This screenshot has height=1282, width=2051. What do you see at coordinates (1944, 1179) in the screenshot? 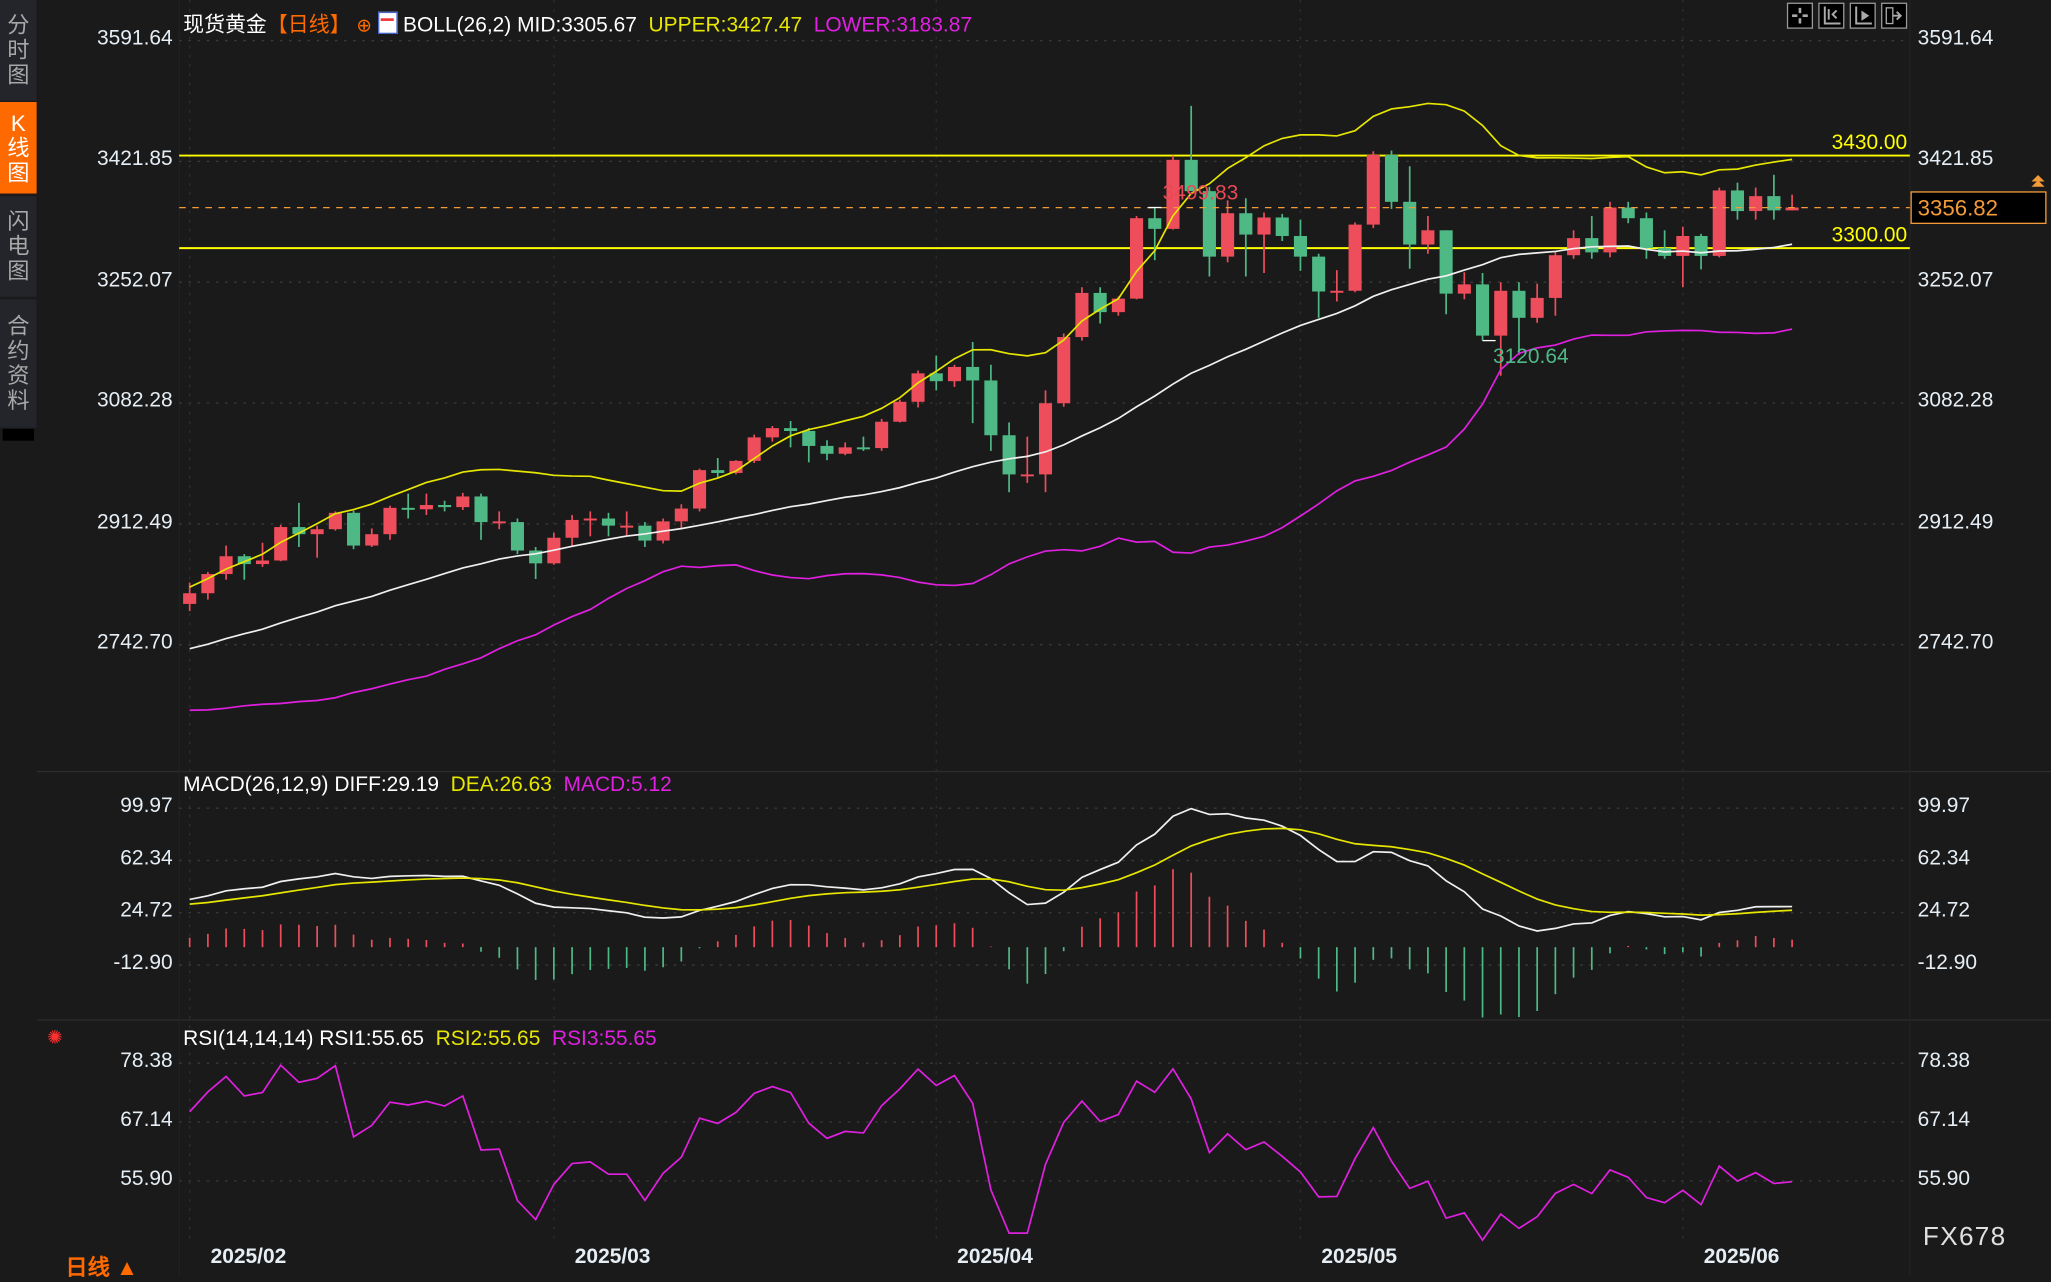
I see `rsi-tick-right: 55.90` at bounding box center [1944, 1179].